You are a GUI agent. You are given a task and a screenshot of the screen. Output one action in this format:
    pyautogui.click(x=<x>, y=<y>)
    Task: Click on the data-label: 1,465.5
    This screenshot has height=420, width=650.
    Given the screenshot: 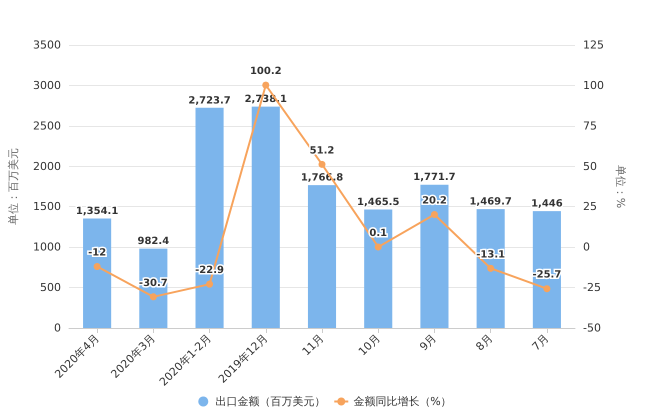 What is the action you would take?
    pyautogui.click(x=378, y=202)
    